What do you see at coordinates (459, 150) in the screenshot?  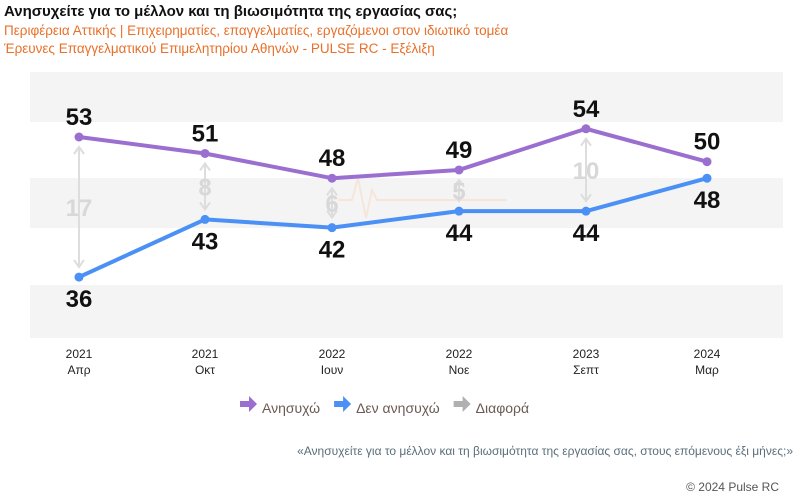 I see `data-label: 49` at bounding box center [459, 150].